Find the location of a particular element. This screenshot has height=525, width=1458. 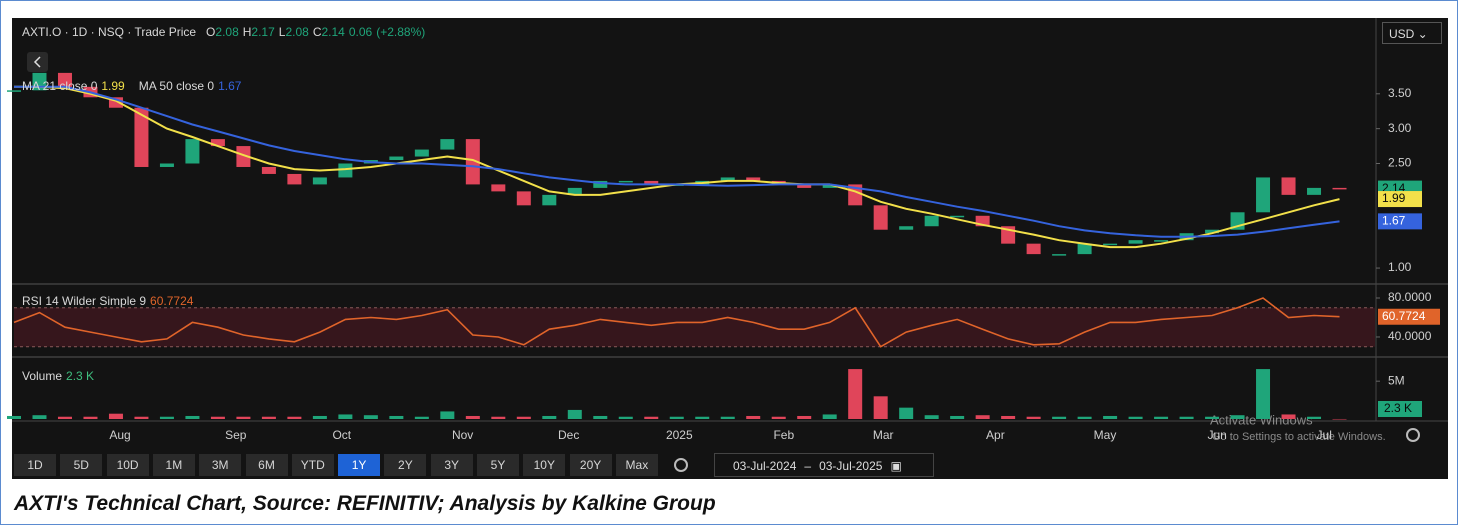

range-button: 1Y is located at coordinates (359, 465).